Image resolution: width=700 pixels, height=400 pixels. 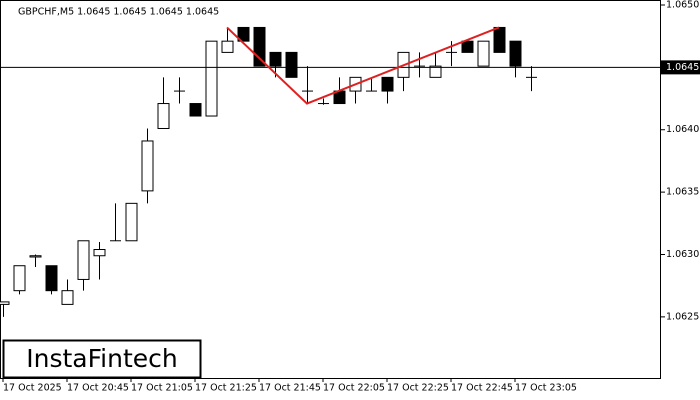 I want to click on watermark: InstaFintech, so click(x=102, y=358).